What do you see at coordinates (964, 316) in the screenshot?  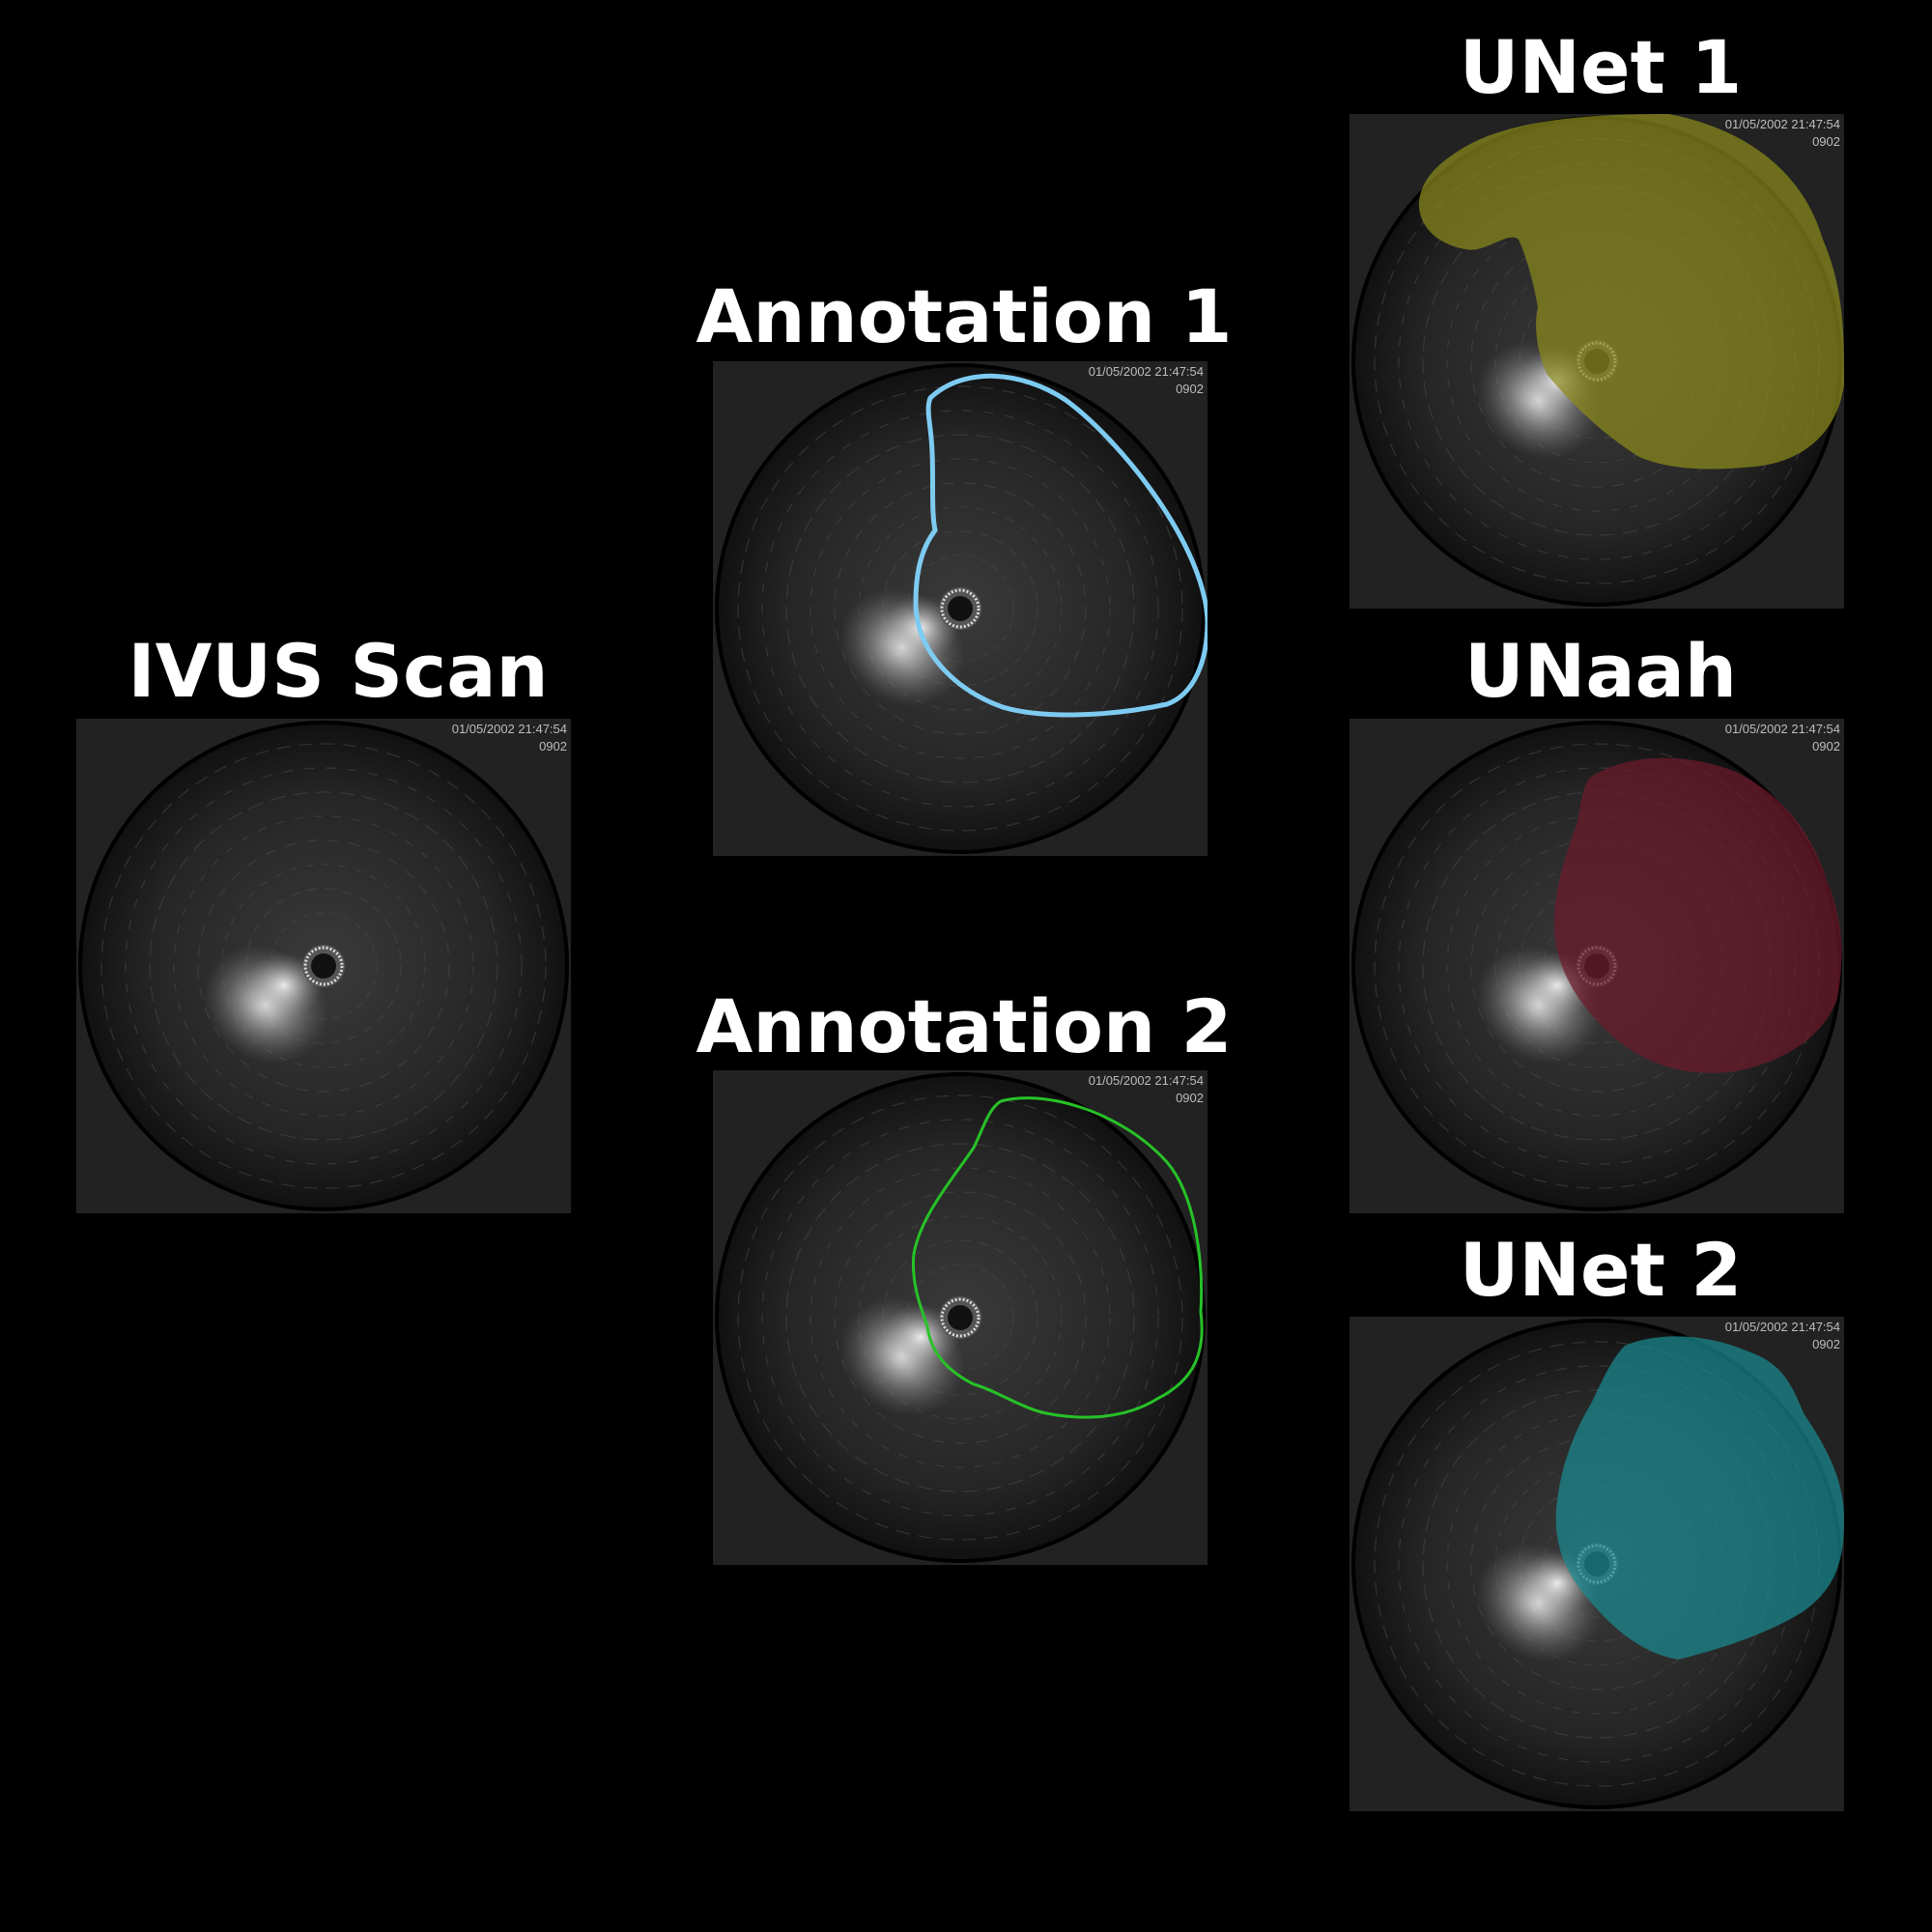 I see `annotation-1-title: Annotation 1` at bounding box center [964, 316].